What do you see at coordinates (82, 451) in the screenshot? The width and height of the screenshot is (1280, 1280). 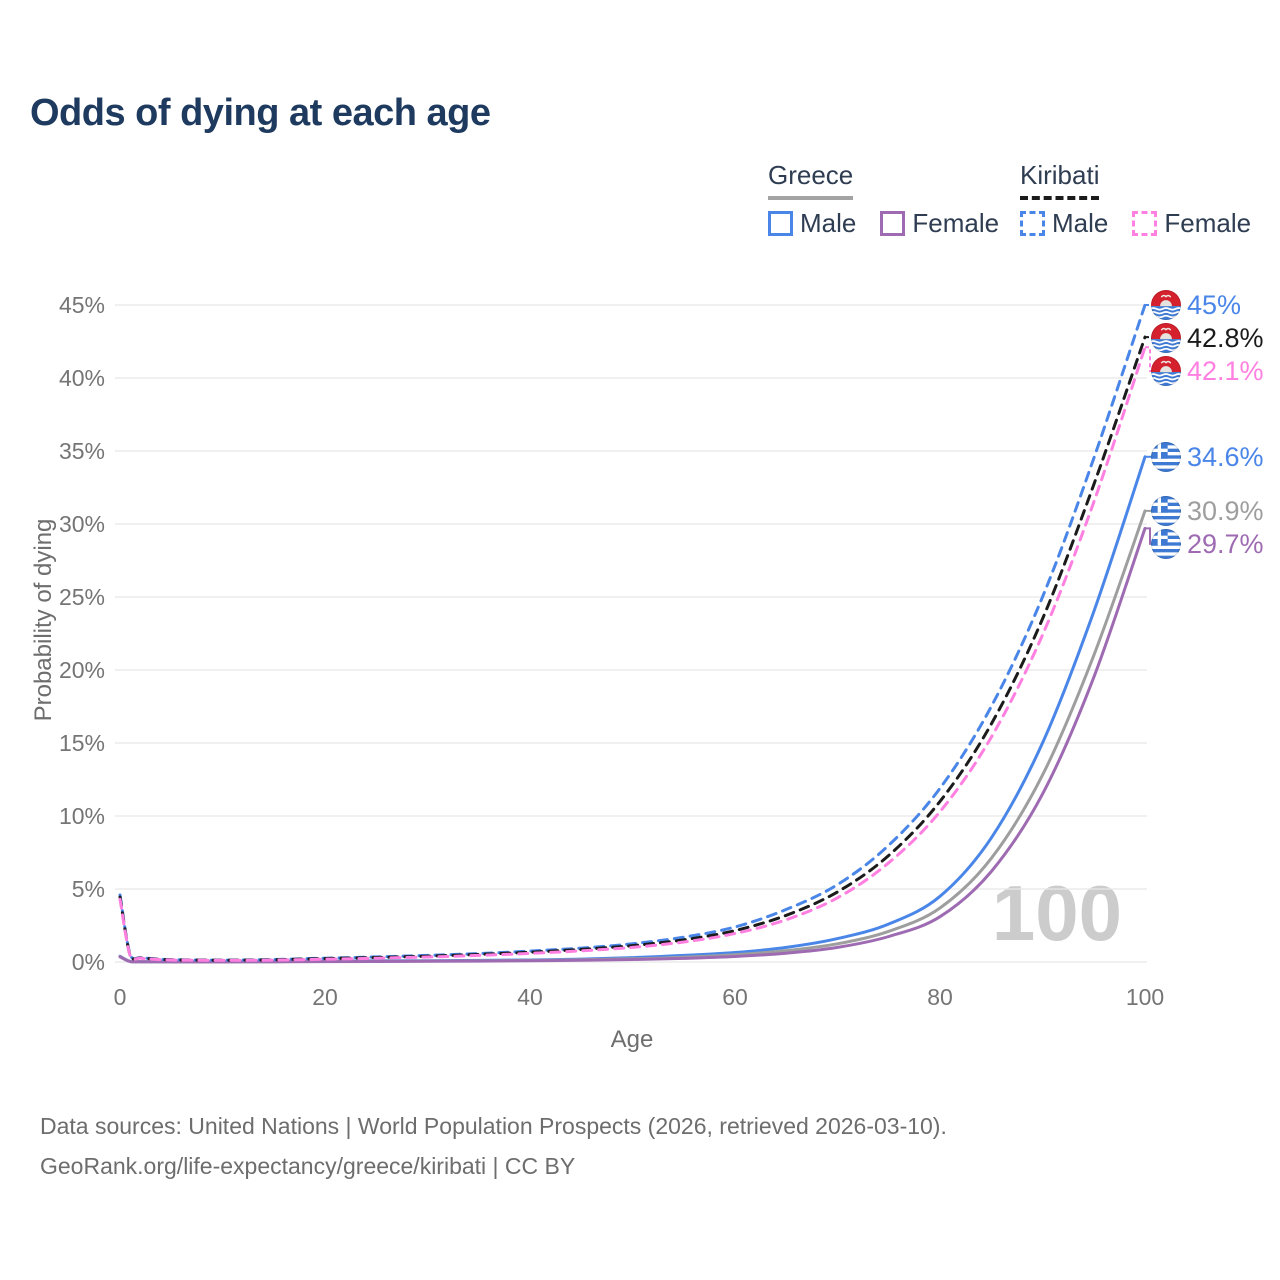 I see `y-tick-label: 35%` at bounding box center [82, 451].